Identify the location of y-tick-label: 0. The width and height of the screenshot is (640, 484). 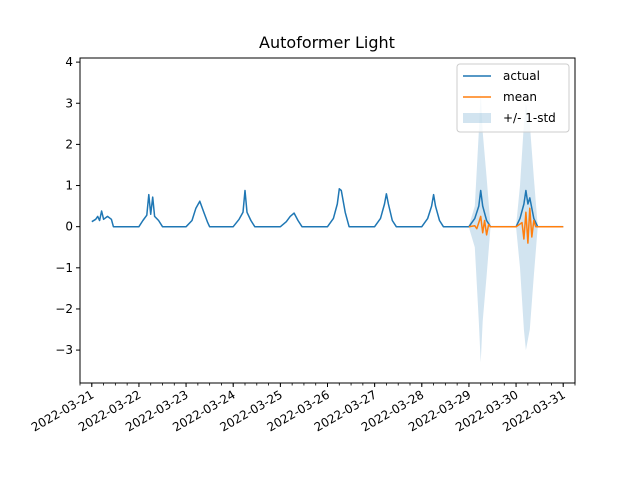
(69, 227).